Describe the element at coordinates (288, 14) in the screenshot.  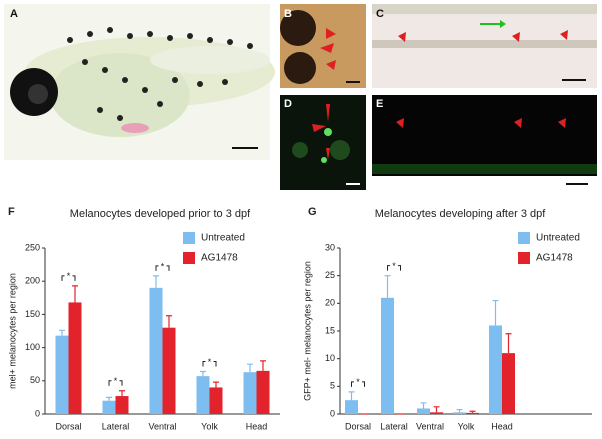
I see `panel-label: B` at that location.